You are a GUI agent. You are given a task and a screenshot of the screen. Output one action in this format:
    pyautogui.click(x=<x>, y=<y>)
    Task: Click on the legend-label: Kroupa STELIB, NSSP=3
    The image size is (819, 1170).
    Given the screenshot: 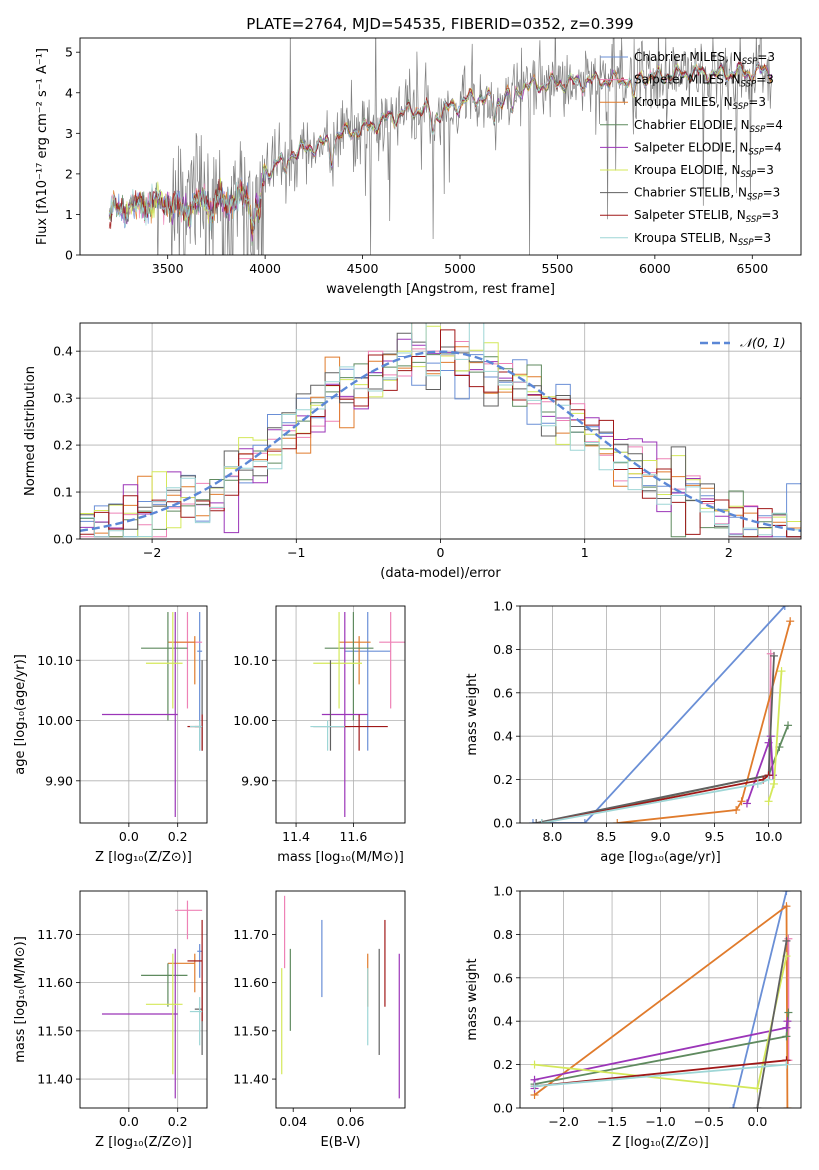 What is the action you would take?
    pyautogui.click(x=702, y=239)
    